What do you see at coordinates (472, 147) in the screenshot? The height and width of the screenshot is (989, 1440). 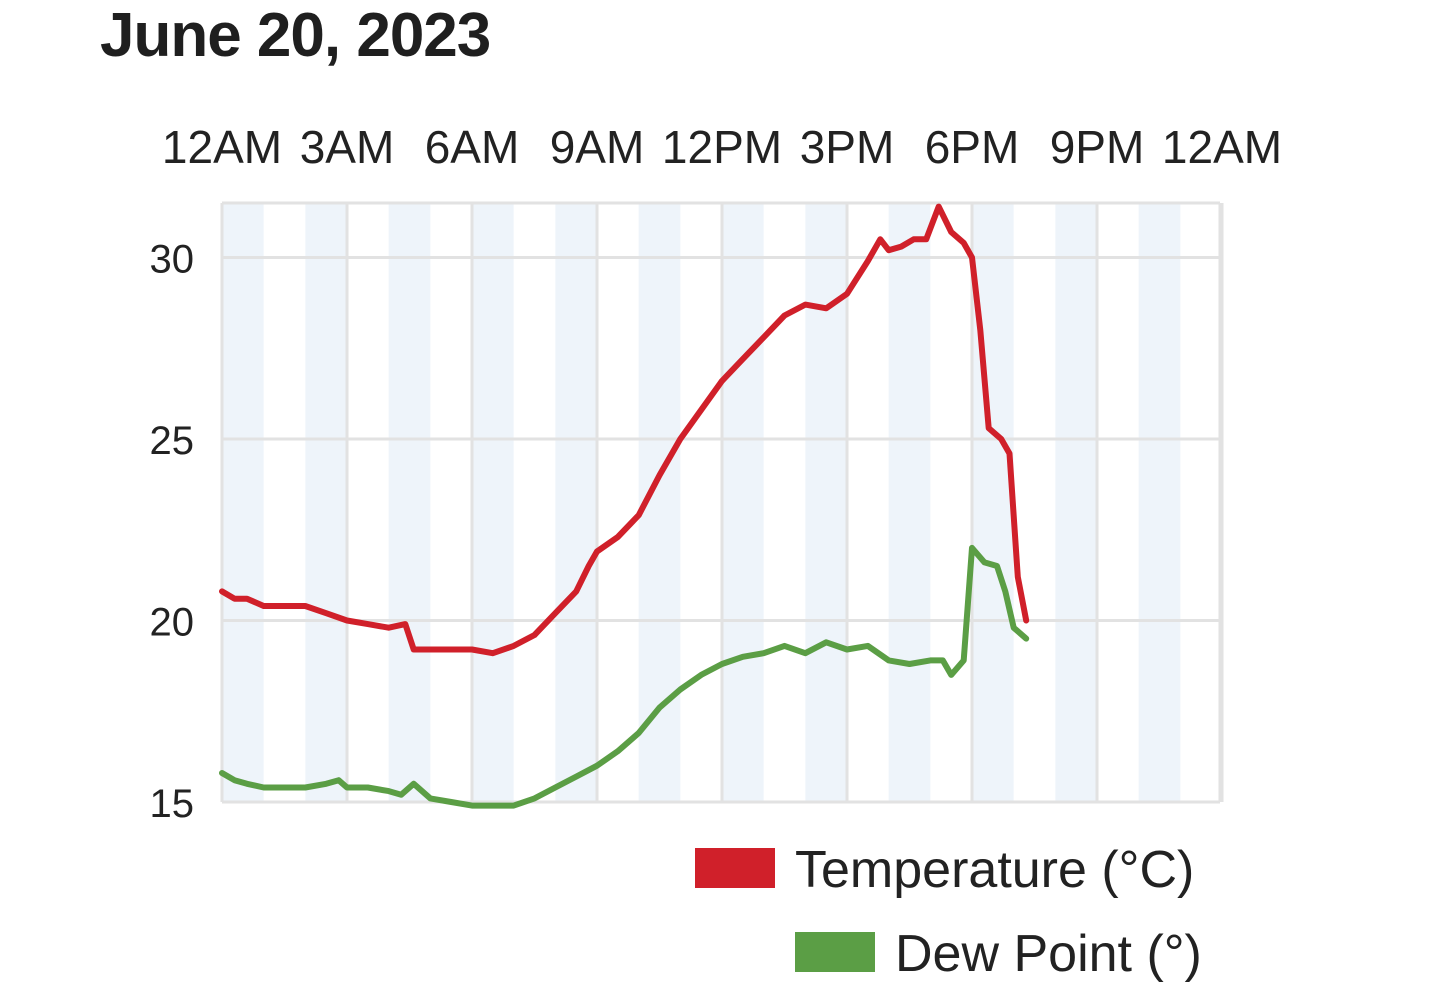 I see `x-tick-label: 6AM` at bounding box center [472, 147].